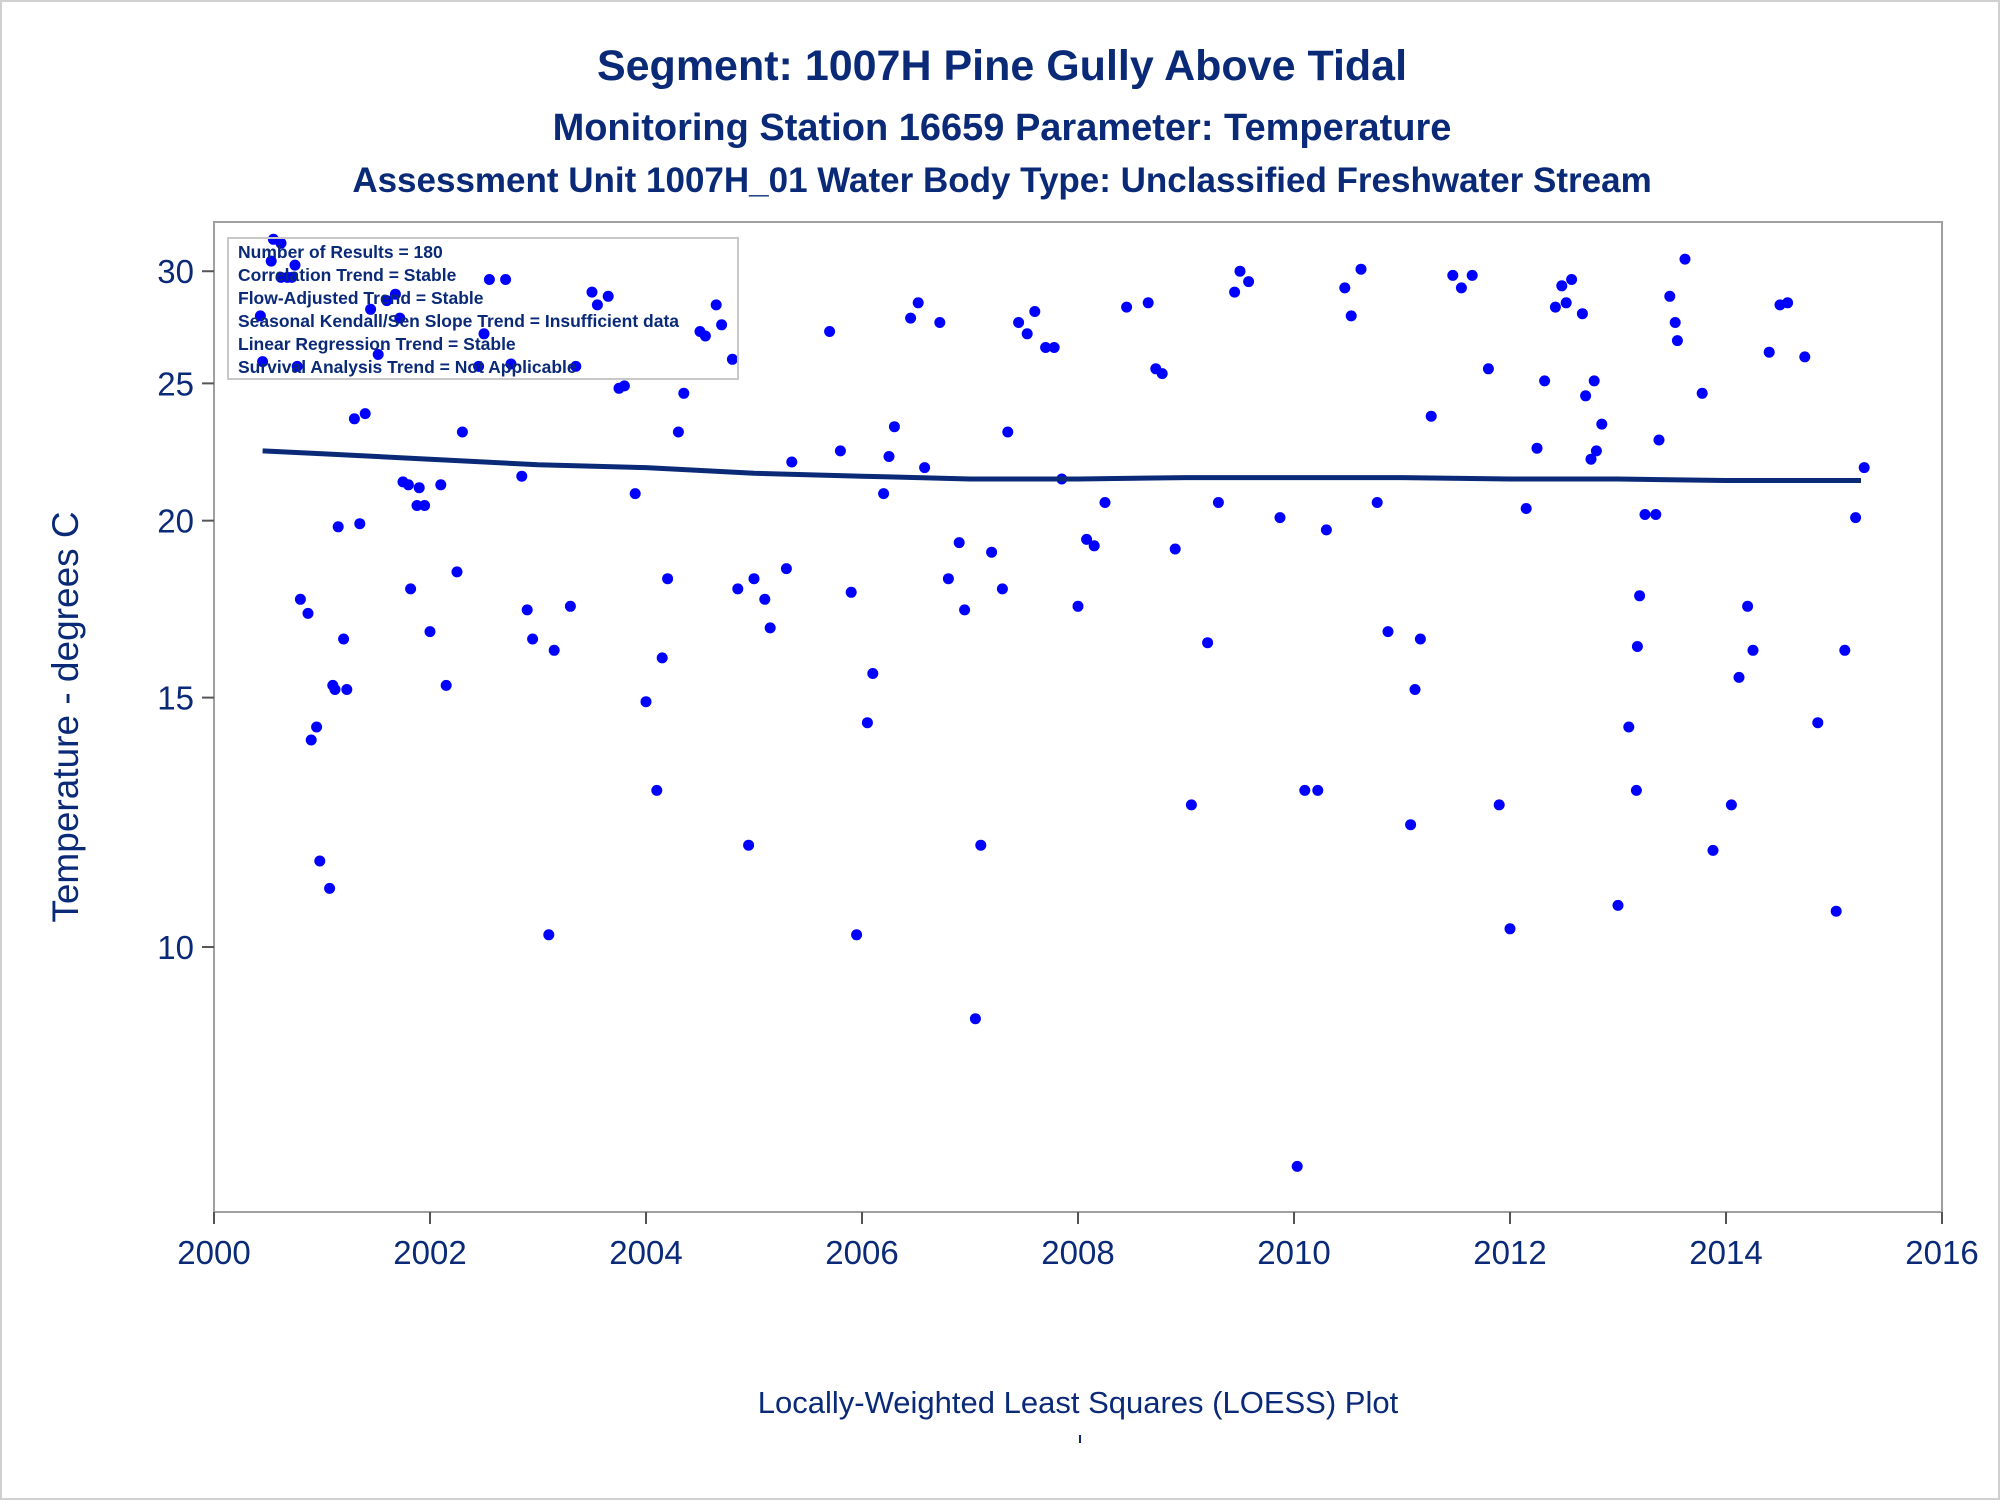 Image resolution: width=2000 pixels, height=1503 pixels. I want to click on x-tick-label: 2012, so click(1509, 1252).